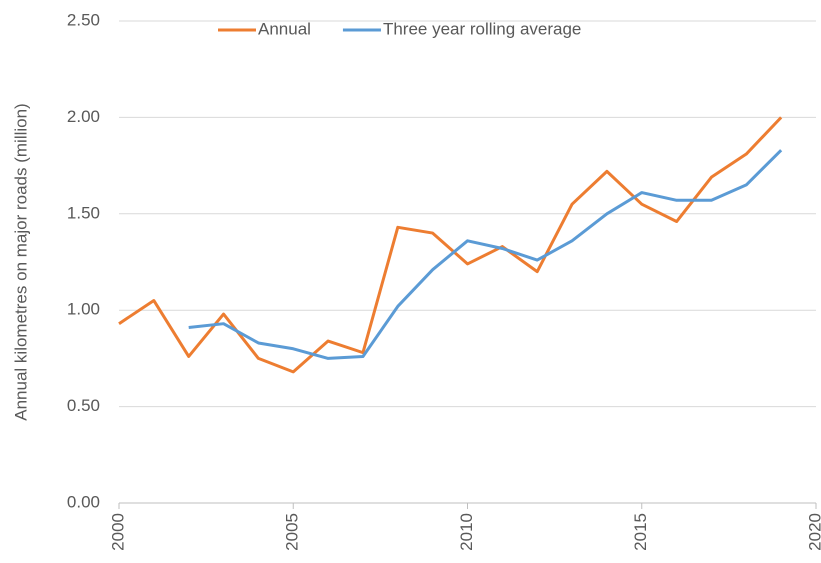 This screenshot has height=563, width=821. Describe the element at coordinates (83, 116) in the screenshot. I see `y-tick-label: 2.00` at that location.